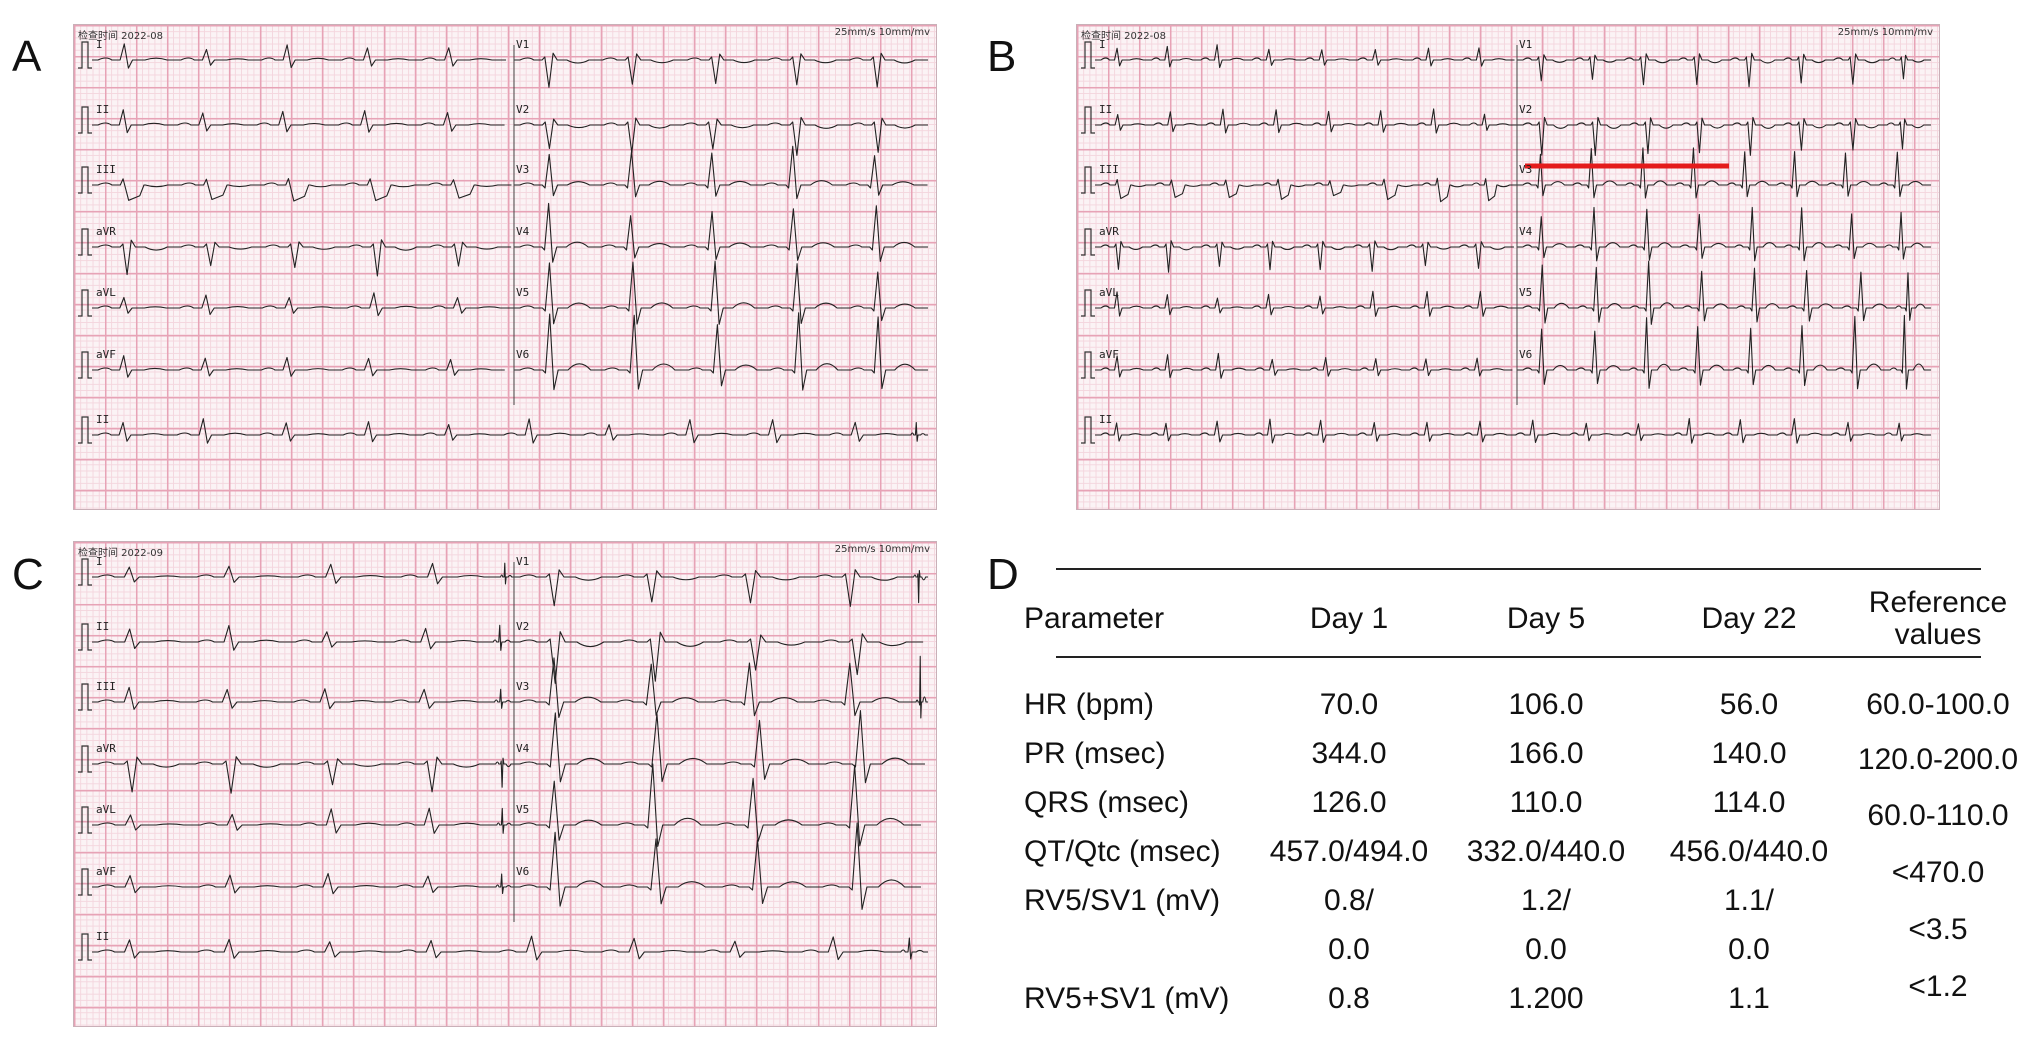  What do you see at coordinates (1749, 851) in the screenshot?
I see `row-value: 456.0/440.0` at bounding box center [1749, 851].